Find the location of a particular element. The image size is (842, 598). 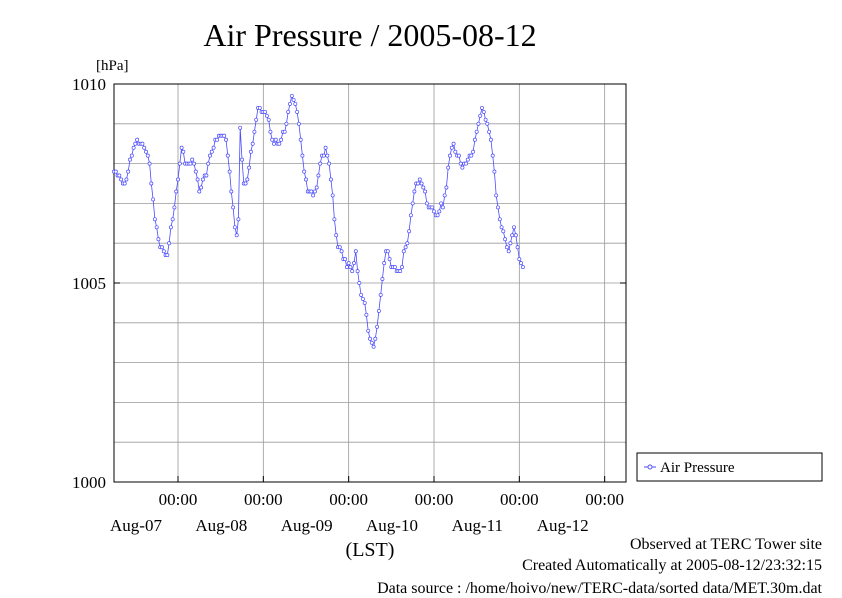

chart-title: Air Pressure / 2005-08-12 is located at coordinates (369, 35).